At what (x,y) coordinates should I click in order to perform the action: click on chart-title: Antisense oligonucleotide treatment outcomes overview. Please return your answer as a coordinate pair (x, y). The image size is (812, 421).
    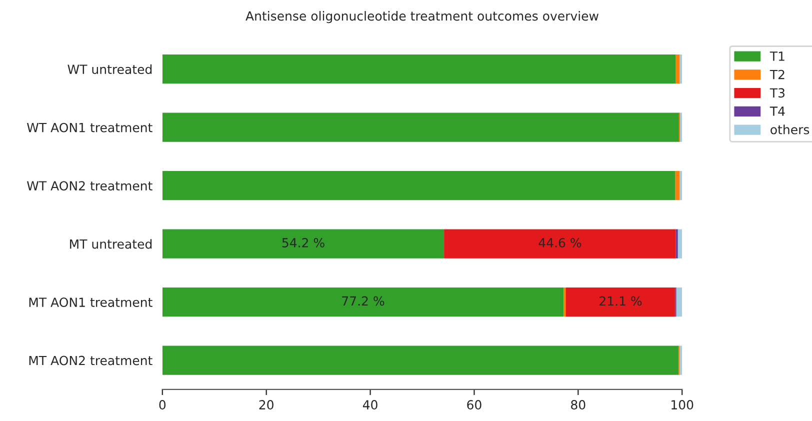
    Looking at the image, I should click on (422, 17).